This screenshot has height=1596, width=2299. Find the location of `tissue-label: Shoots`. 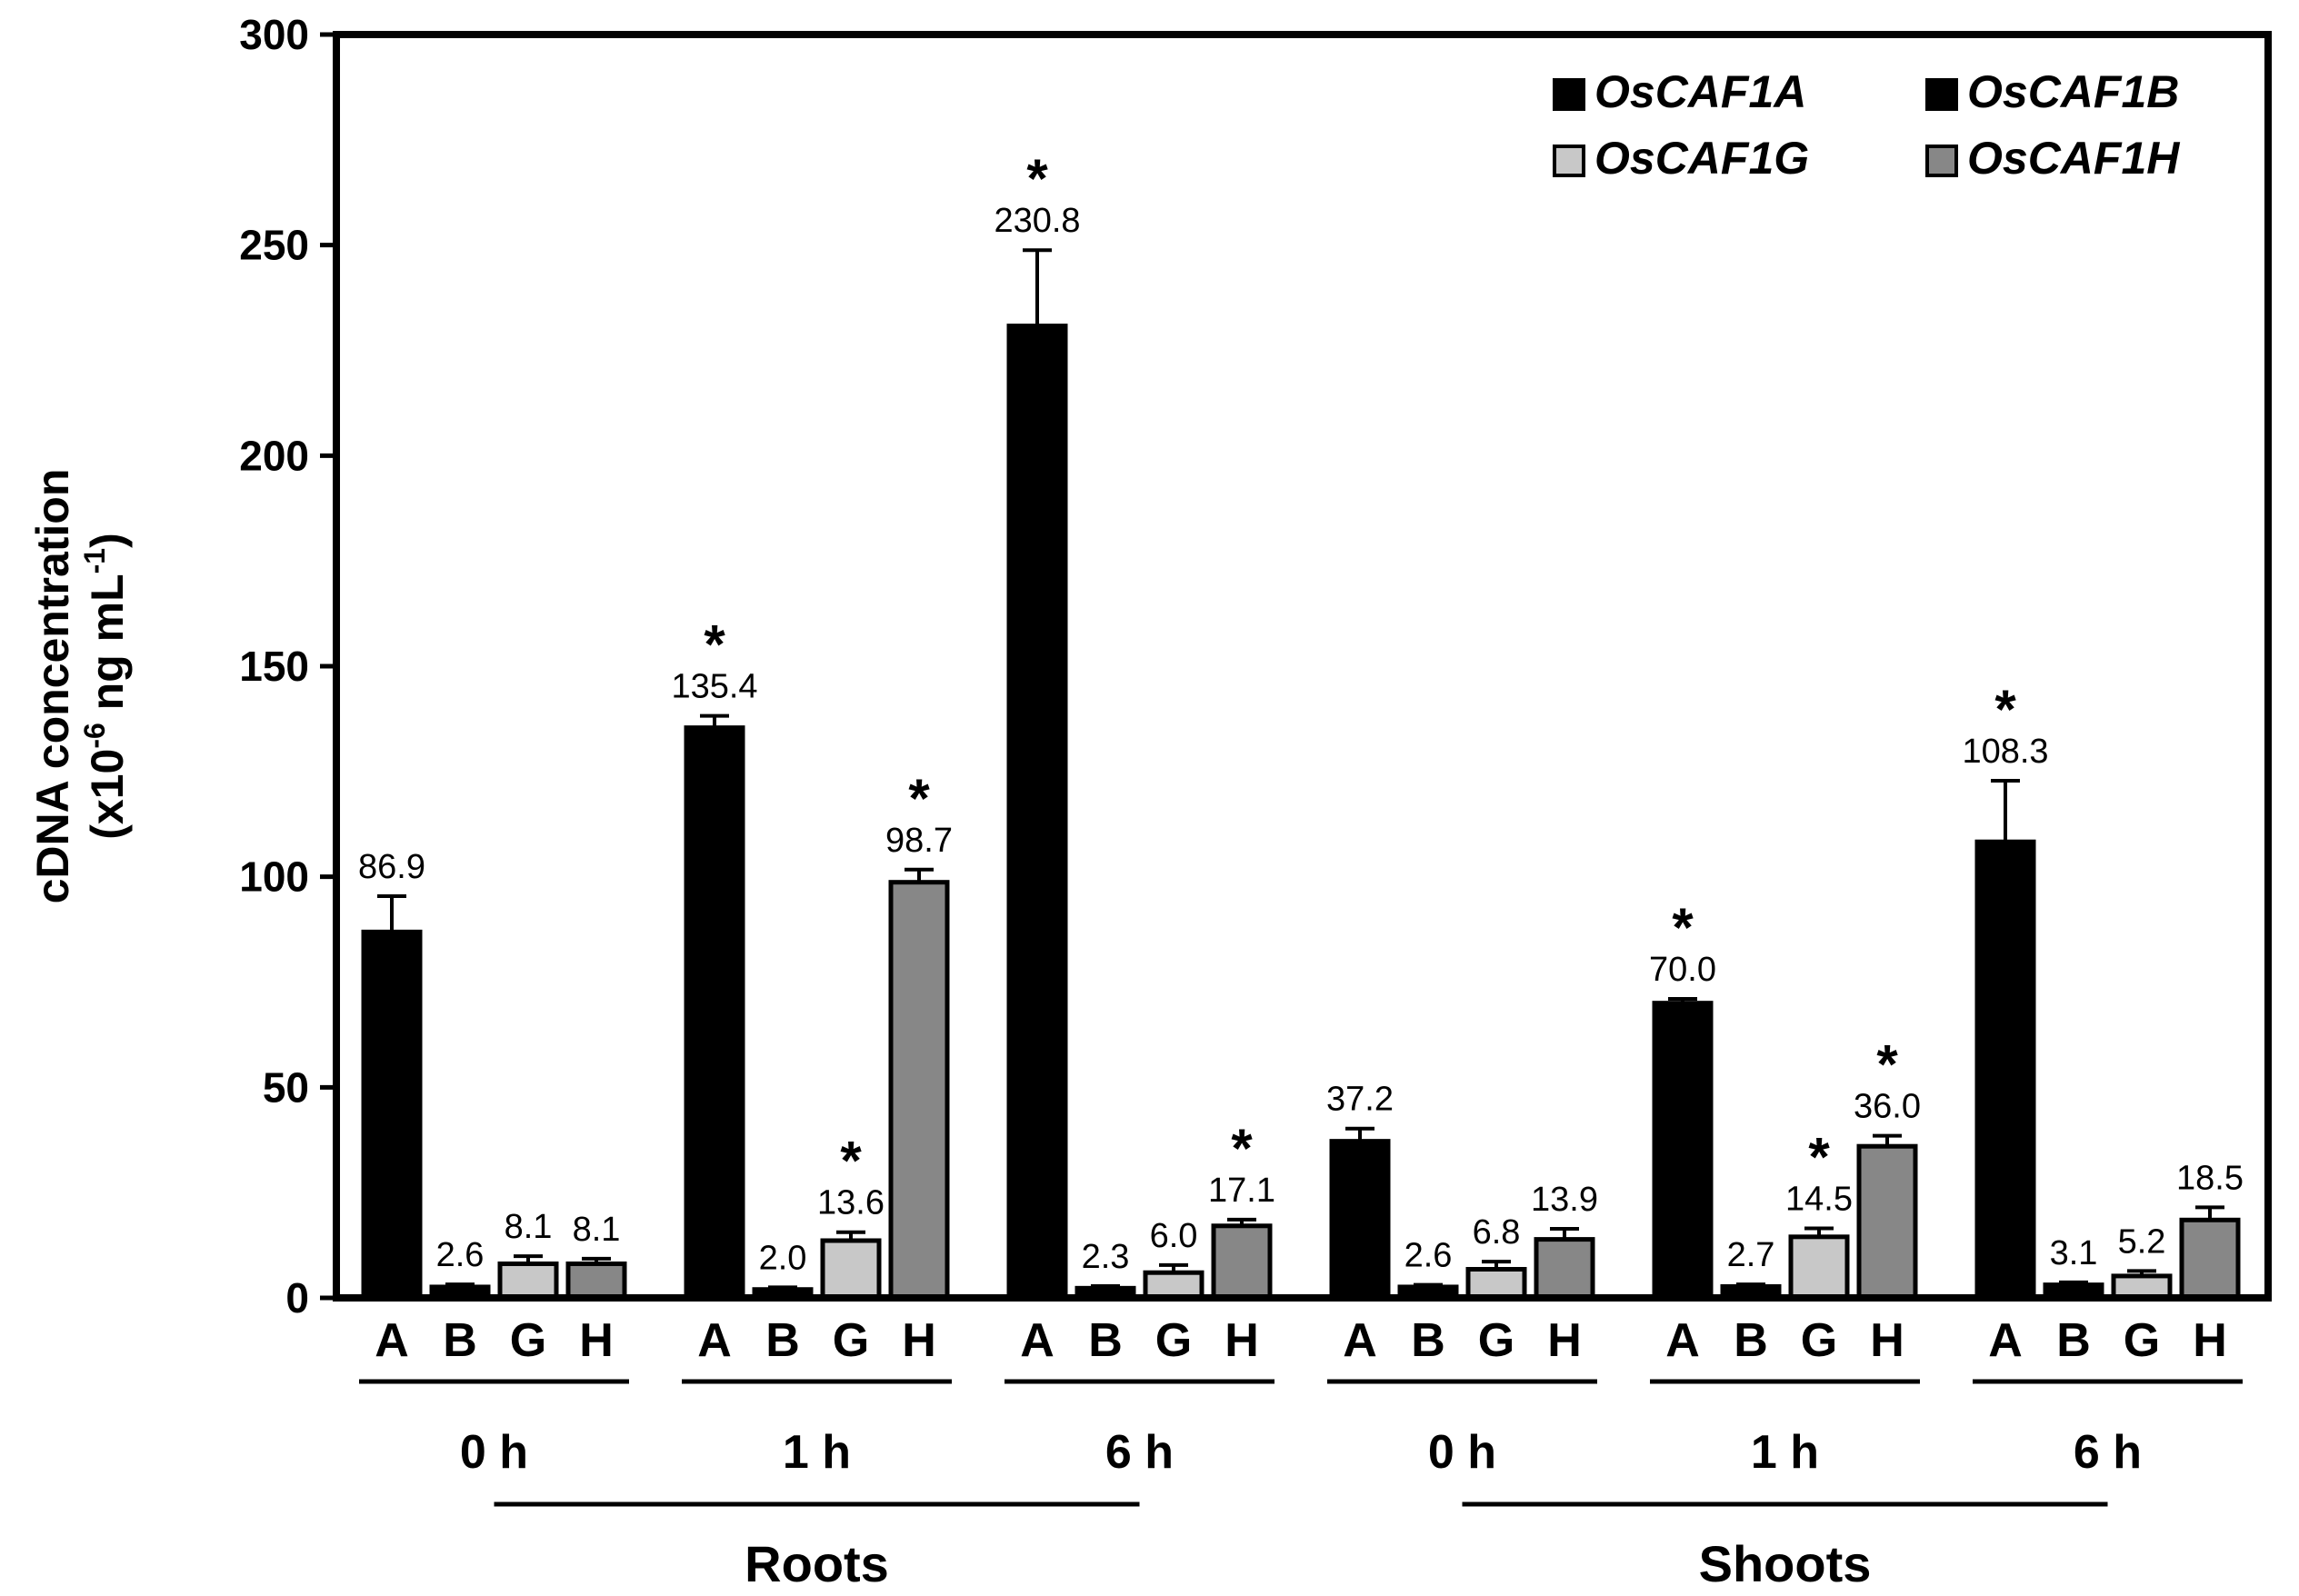

tissue-label: Shoots is located at coordinates (1785, 1563).